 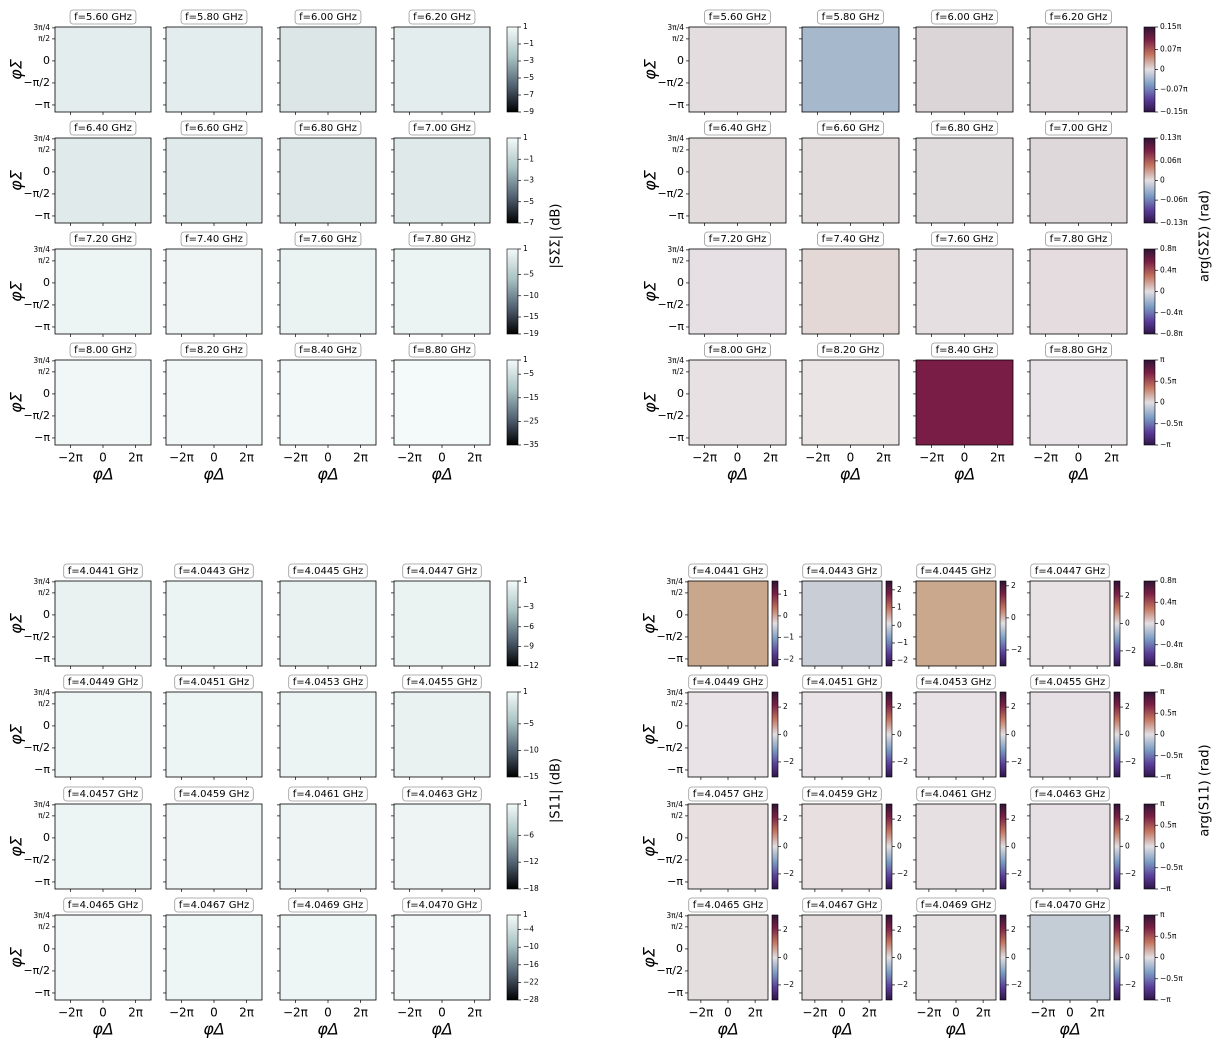 I want to click on panel-title: f=4.0459 GHz, so click(x=842, y=794).